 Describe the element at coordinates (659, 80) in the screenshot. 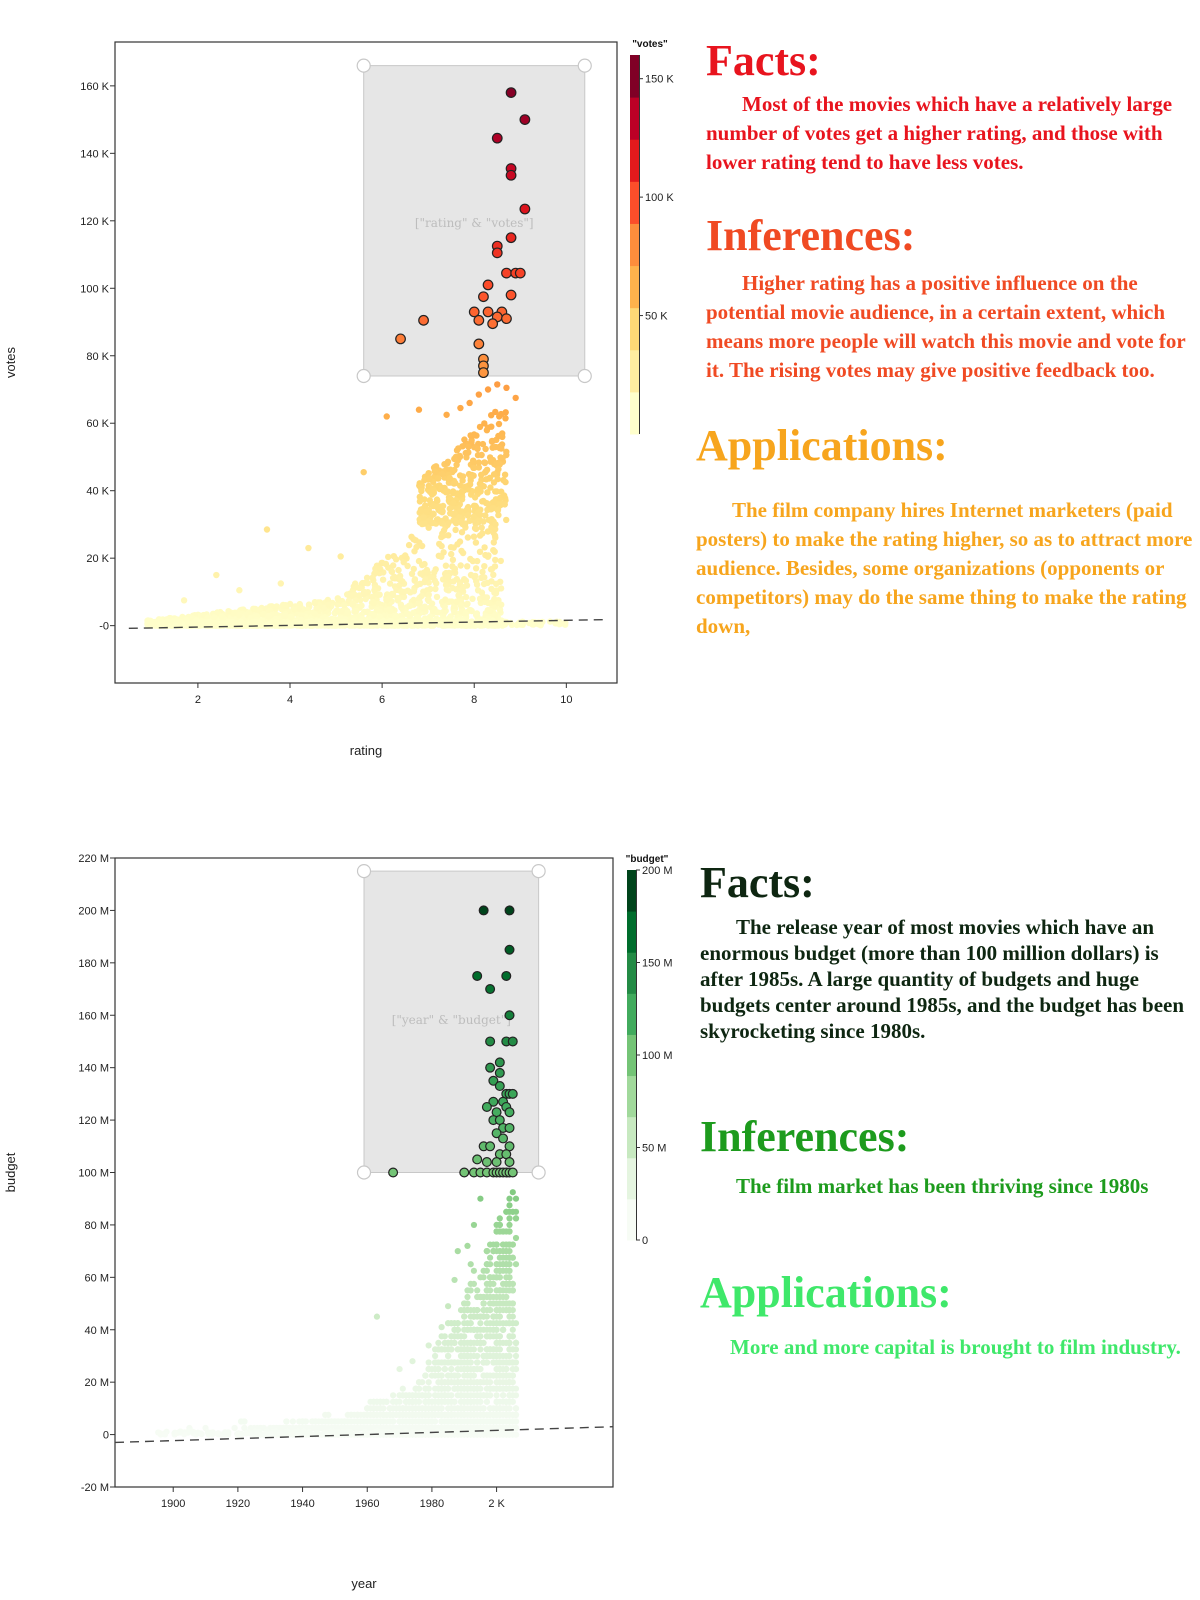

I see `legend-tick-label: 150 K` at that location.